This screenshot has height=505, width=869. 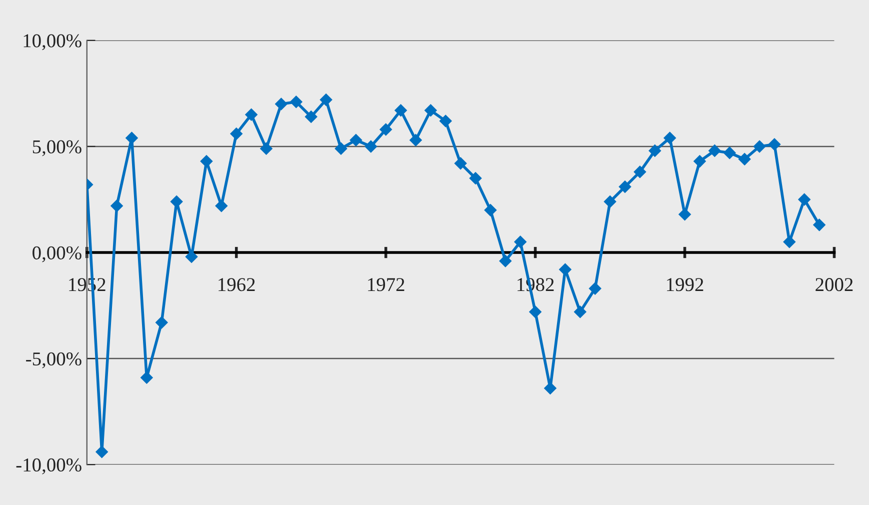 What do you see at coordinates (834, 285) in the screenshot?
I see `x-tick-label: 2002` at bounding box center [834, 285].